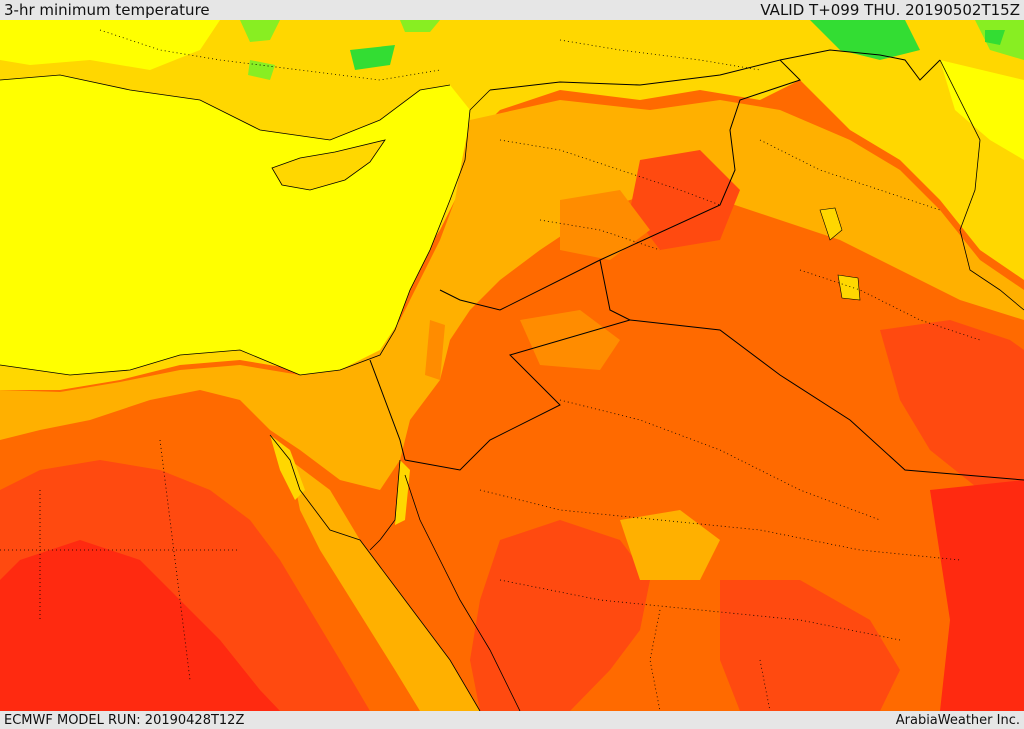  What do you see at coordinates (670, 545) in the screenshot?
I see `field-light-orange-saudi` at bounding box center [670, 545].